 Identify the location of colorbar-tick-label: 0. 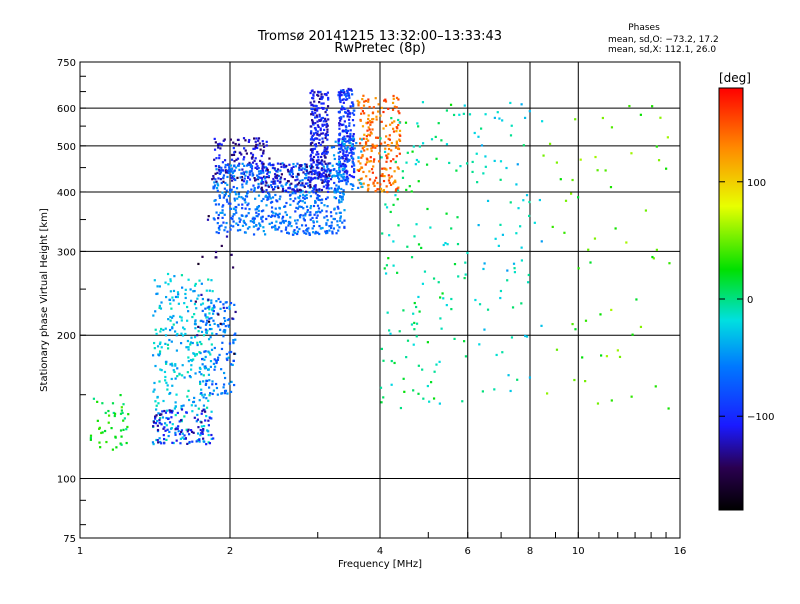
(750, 300).